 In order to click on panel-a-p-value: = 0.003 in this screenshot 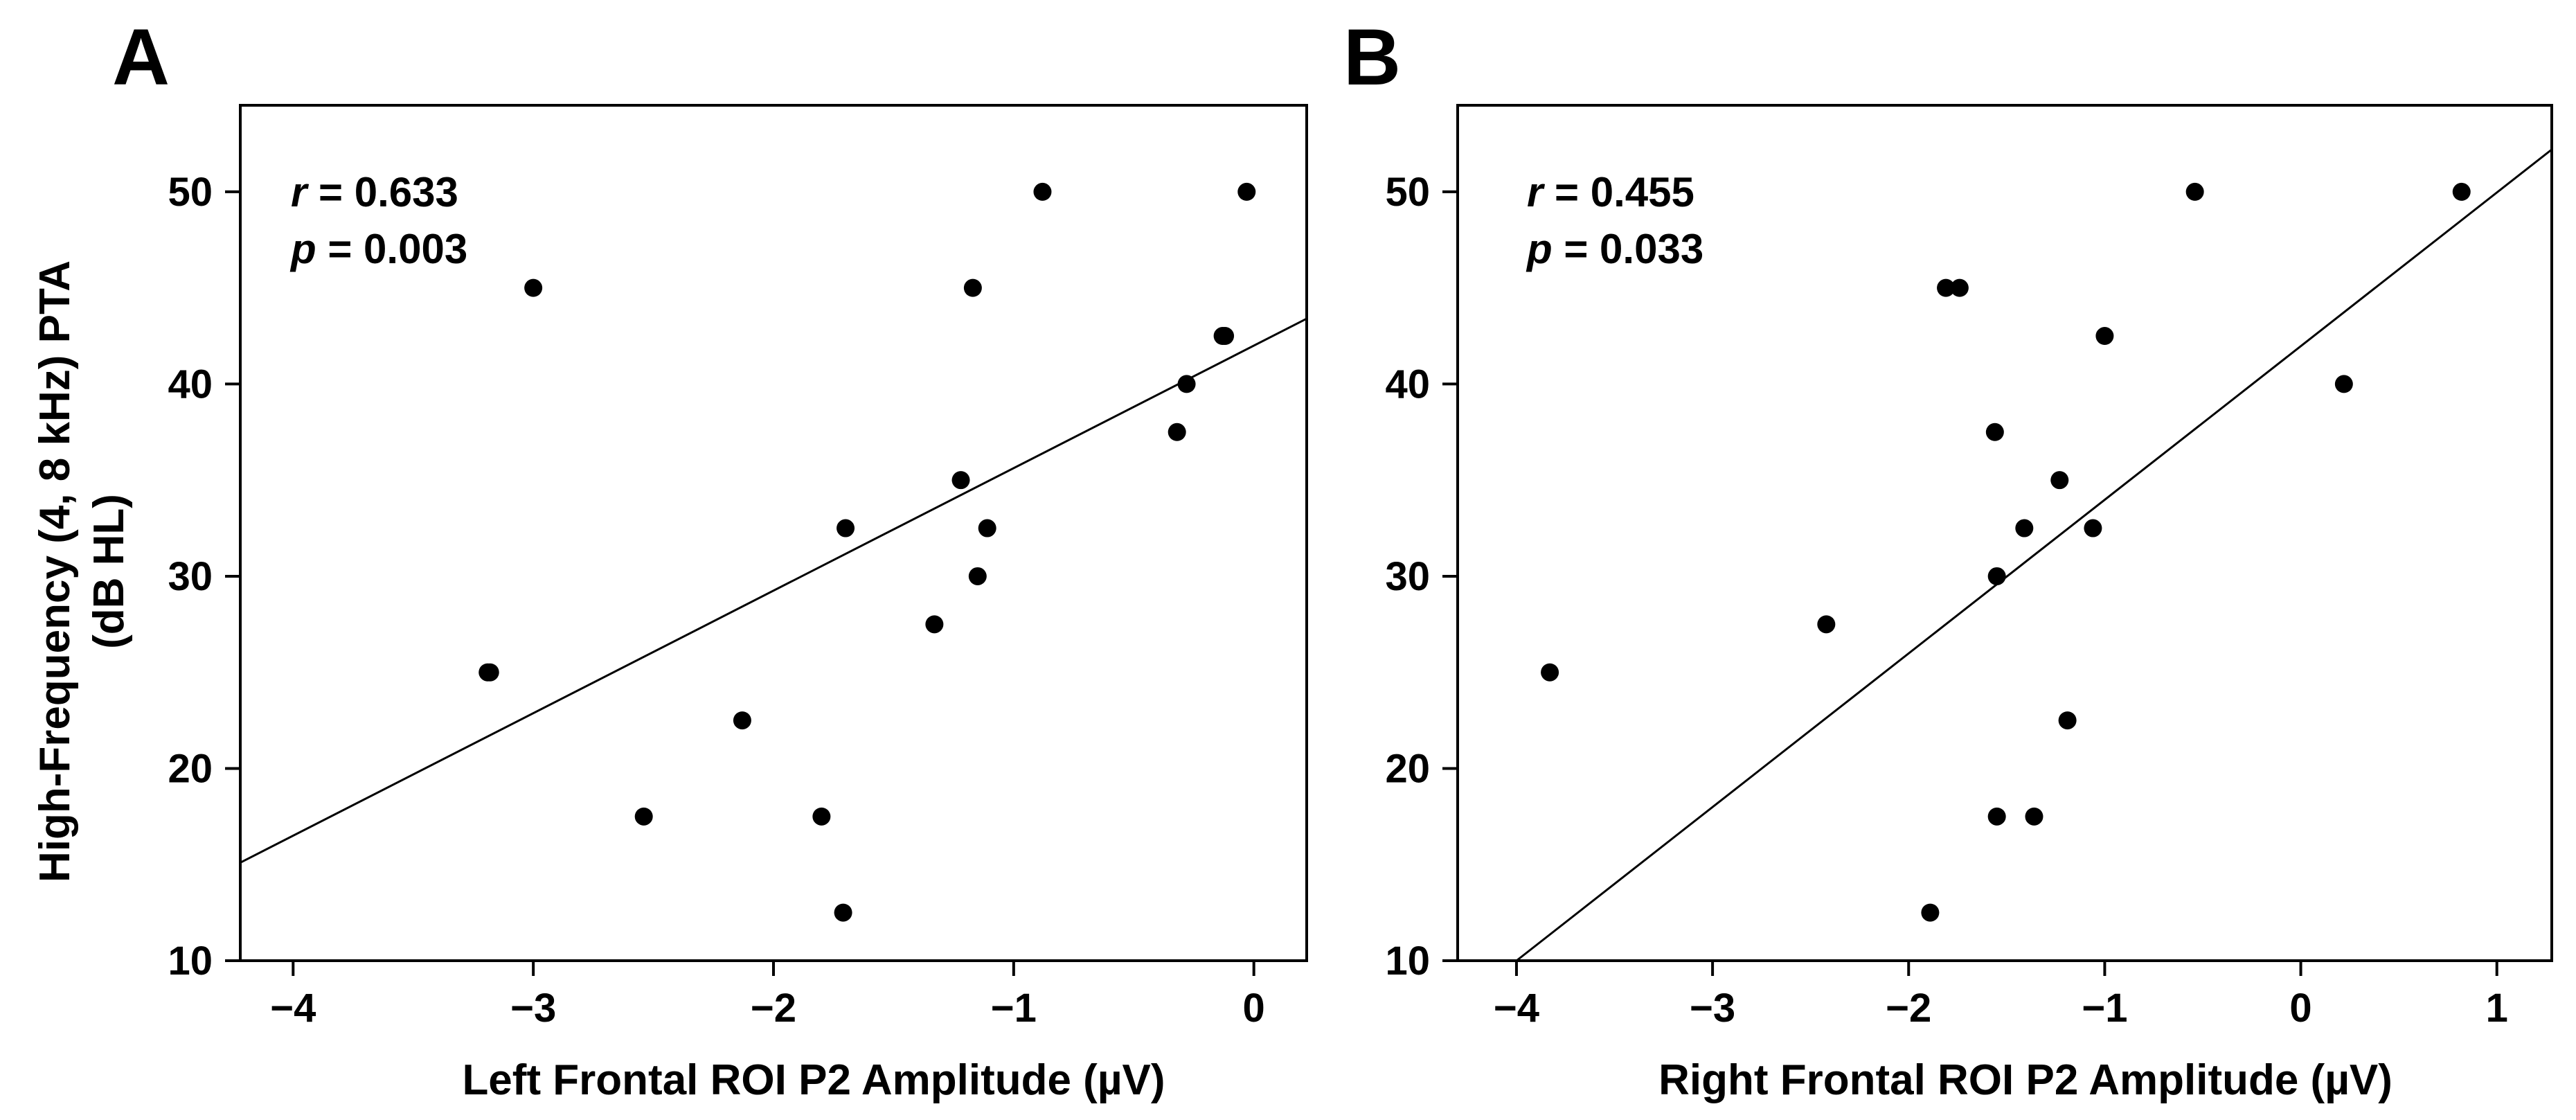, I will do `click(392, 249)`.